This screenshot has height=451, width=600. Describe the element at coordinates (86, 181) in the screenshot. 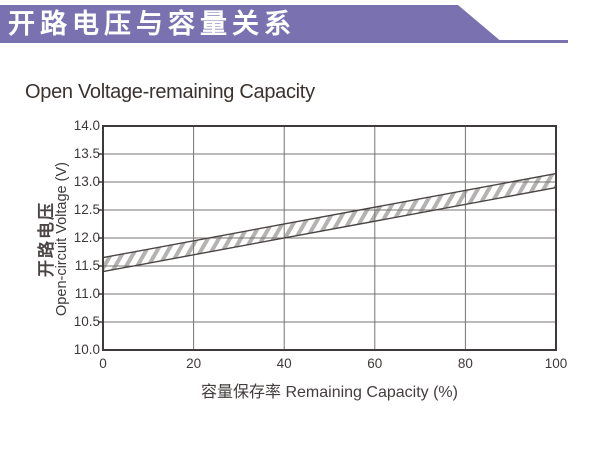

I see `y-tick-label: 13.0` at that location.